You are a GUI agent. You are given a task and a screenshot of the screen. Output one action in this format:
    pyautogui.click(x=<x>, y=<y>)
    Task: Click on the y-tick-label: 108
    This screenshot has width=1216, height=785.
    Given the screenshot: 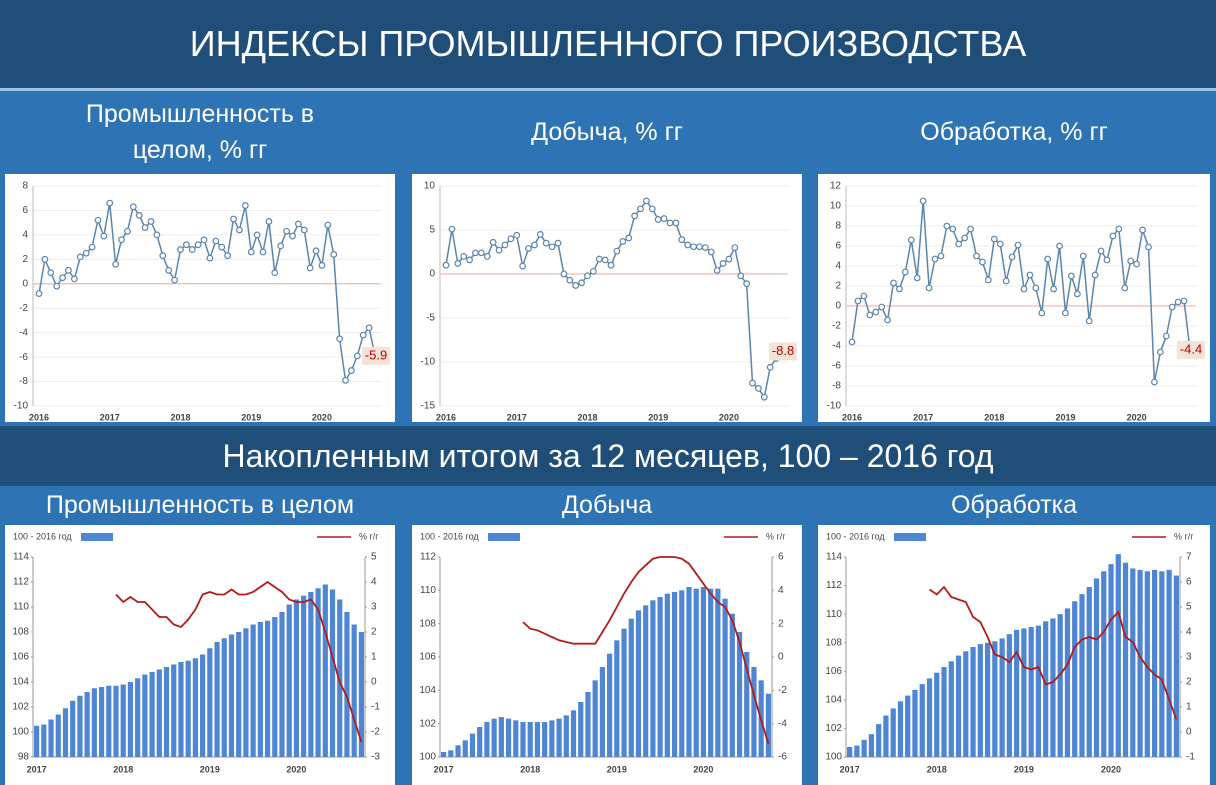 What is the action you would take?
    pyautogui.click(x=427, y=623)
    